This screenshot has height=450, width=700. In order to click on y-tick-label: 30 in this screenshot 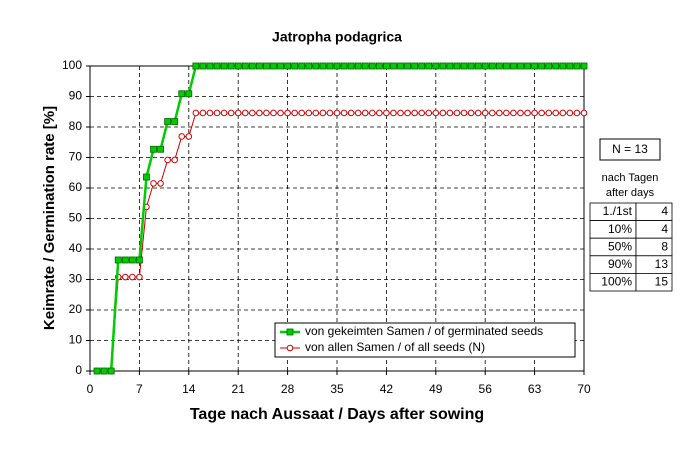, I will do `click(76, 279)`.